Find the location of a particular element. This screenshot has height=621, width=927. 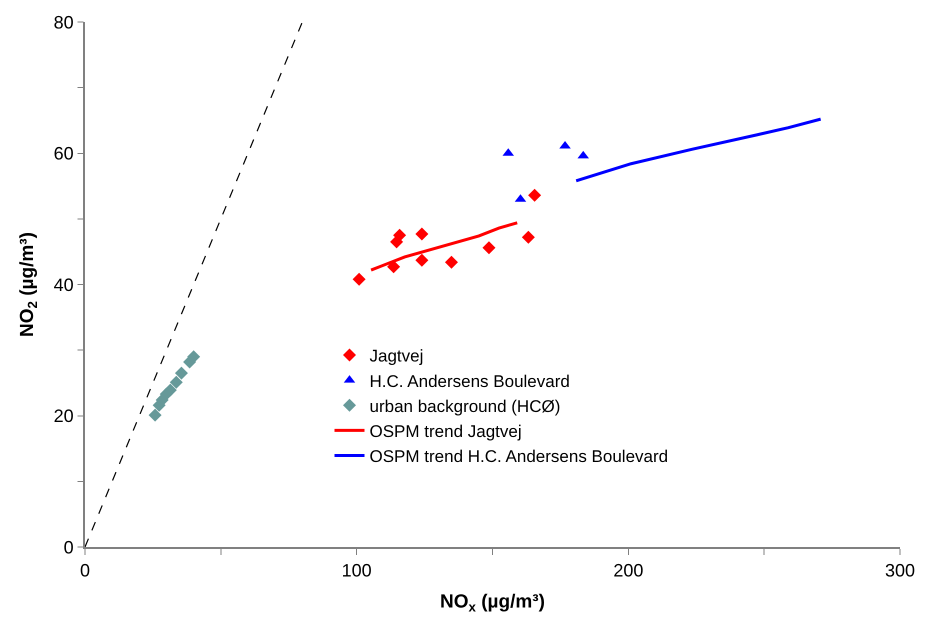

legend-label: OSPM trend Jagtvej is located at coordinates (446, 431).